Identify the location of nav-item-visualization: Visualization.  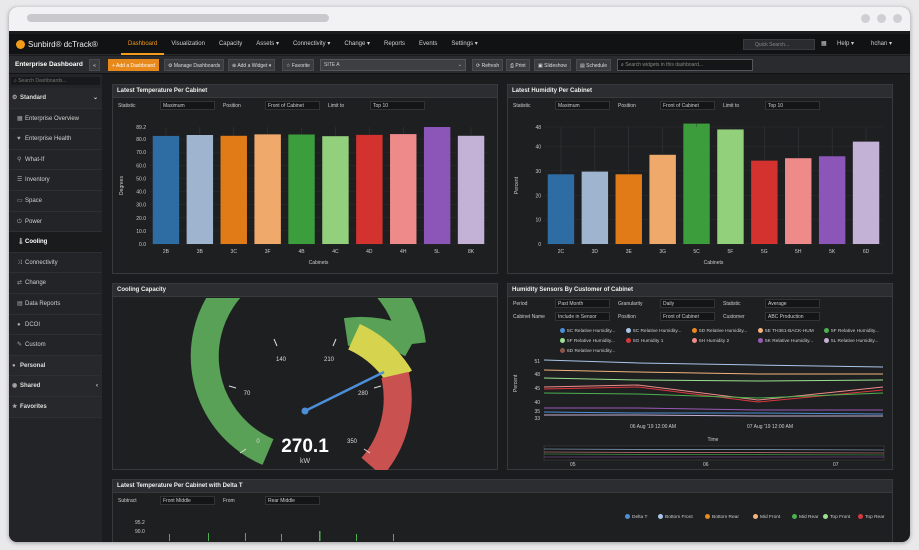
(188, 44).